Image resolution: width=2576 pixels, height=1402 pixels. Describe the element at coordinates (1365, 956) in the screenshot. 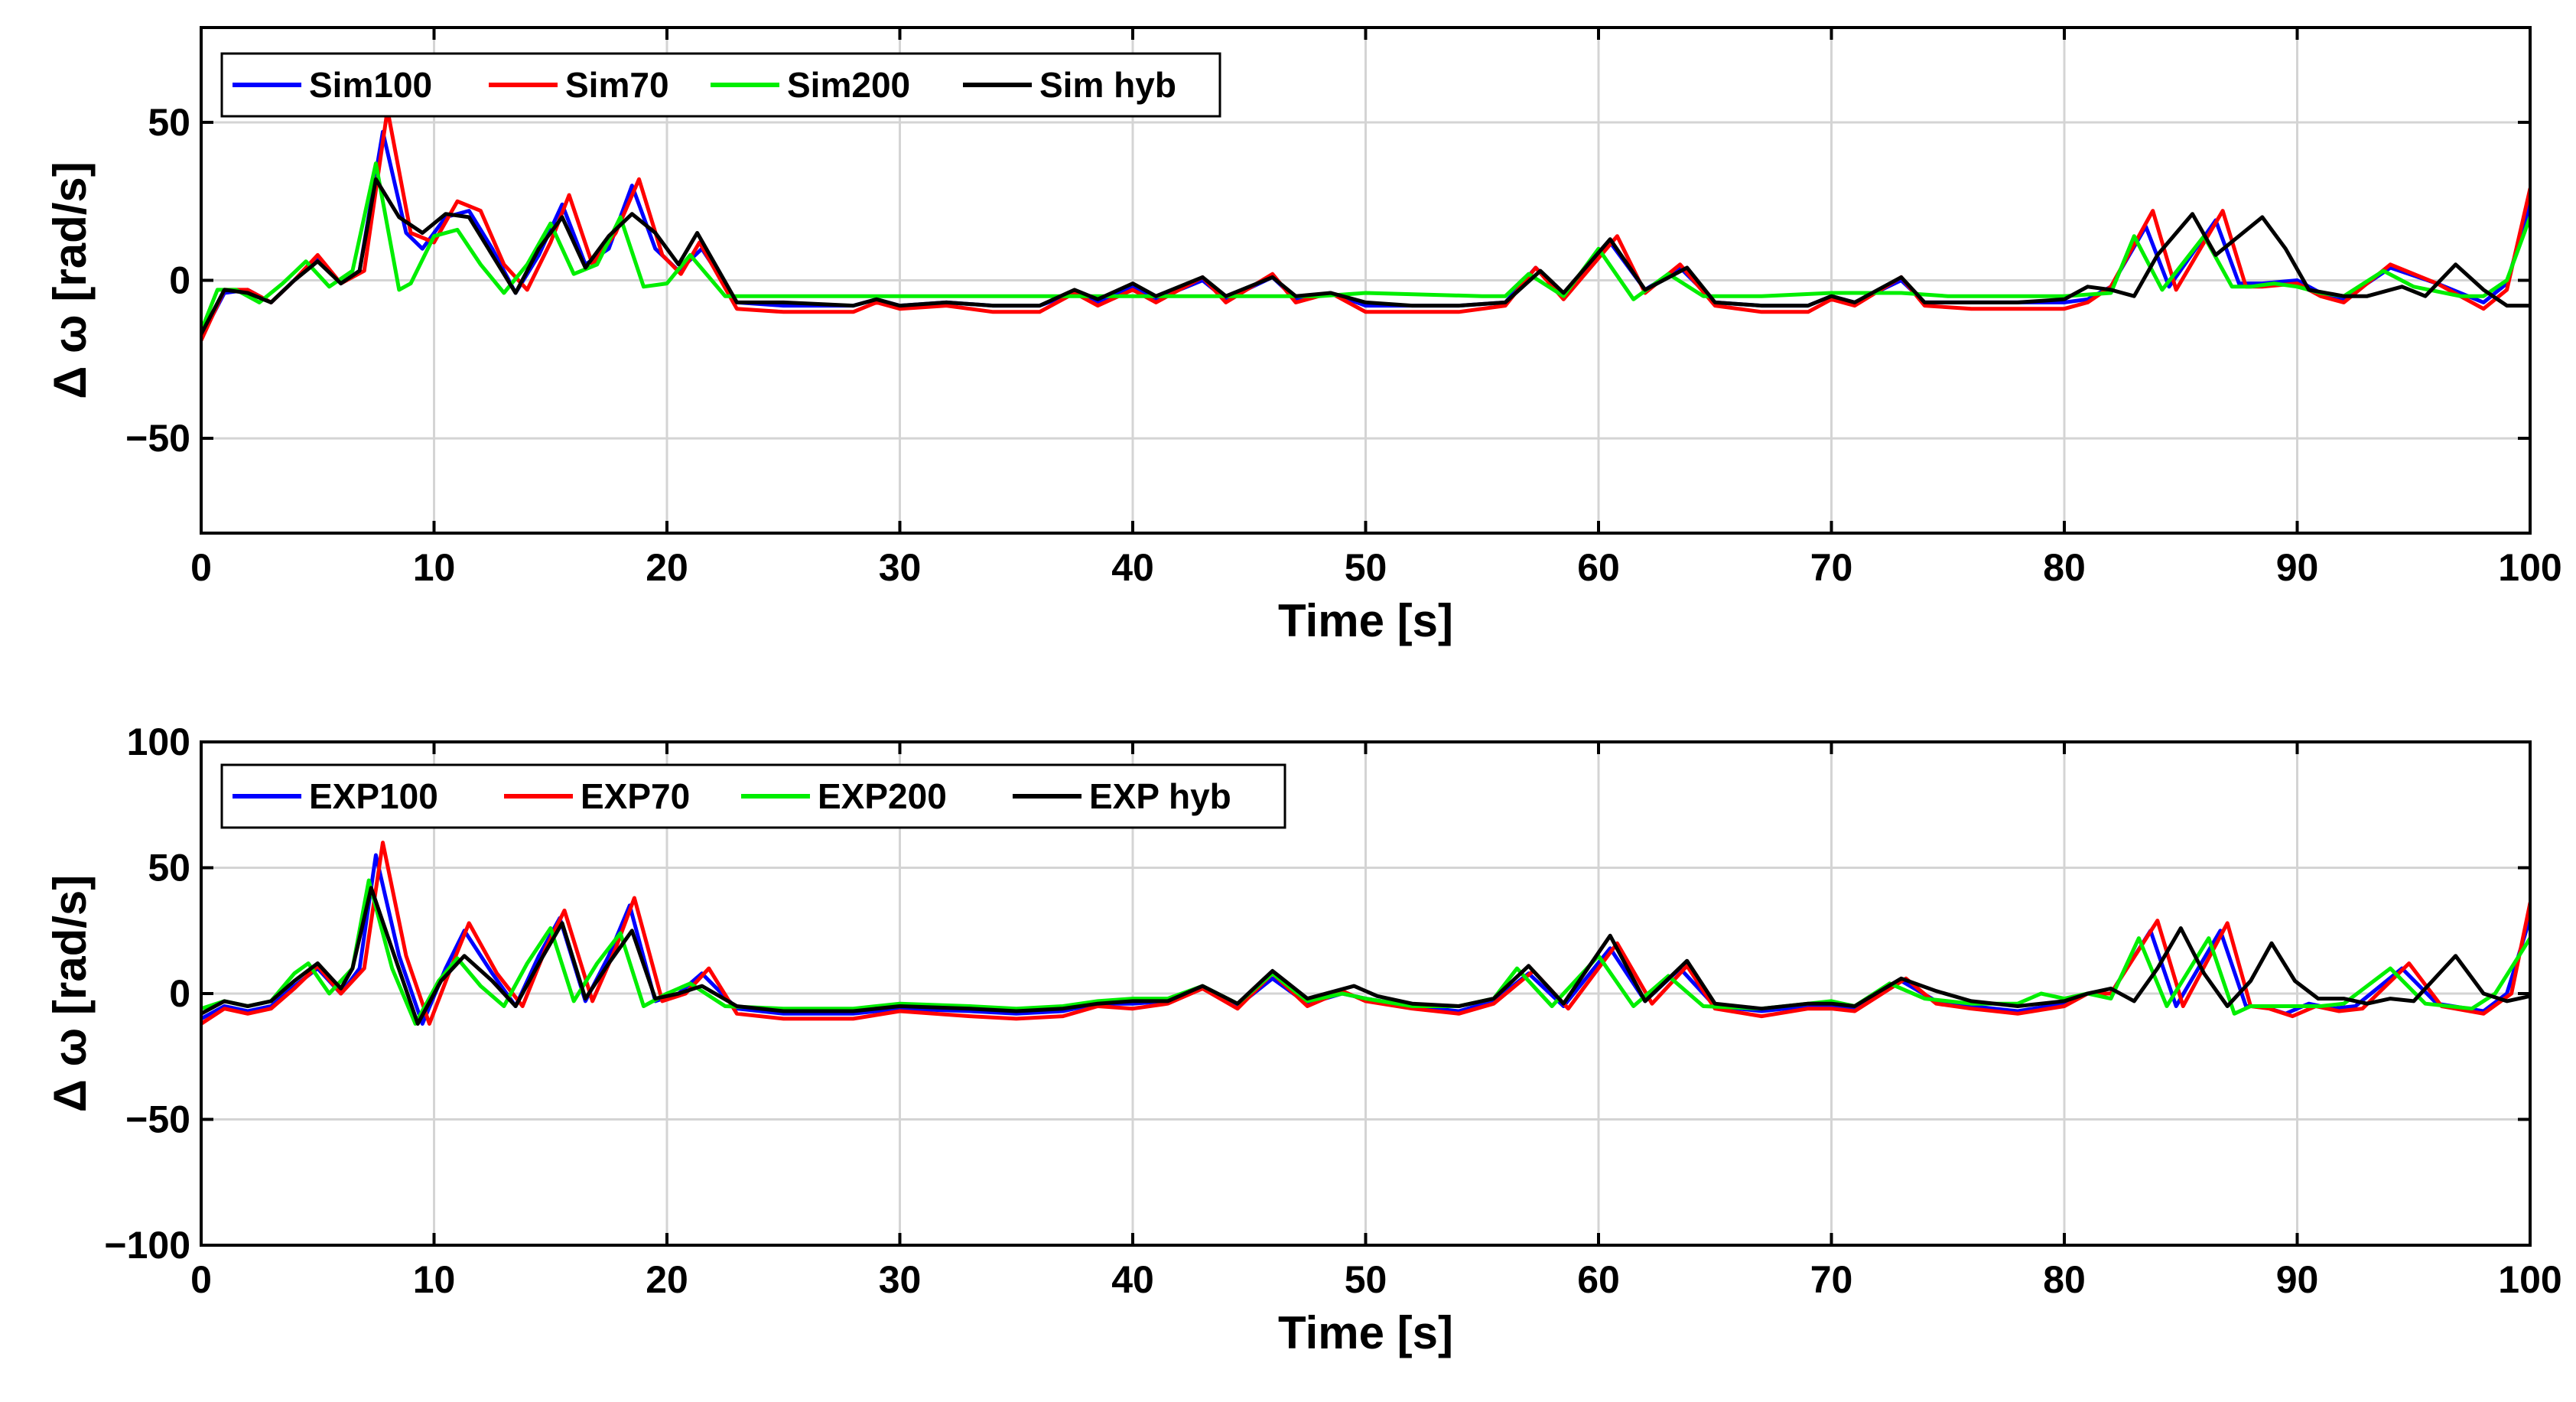

I see `series-line-exp-hyb` at that location.